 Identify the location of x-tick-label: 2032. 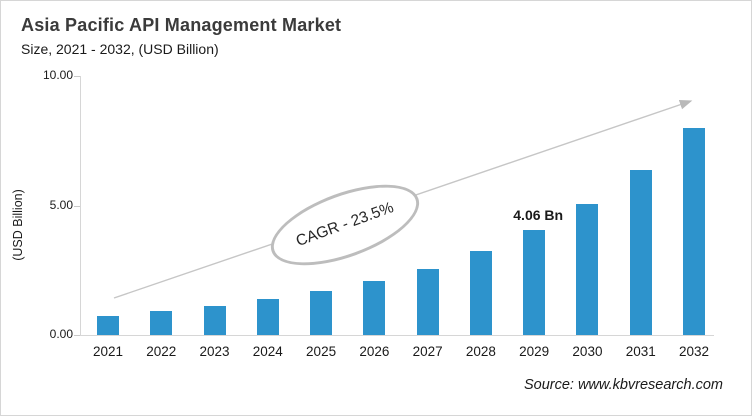
(694, 351).